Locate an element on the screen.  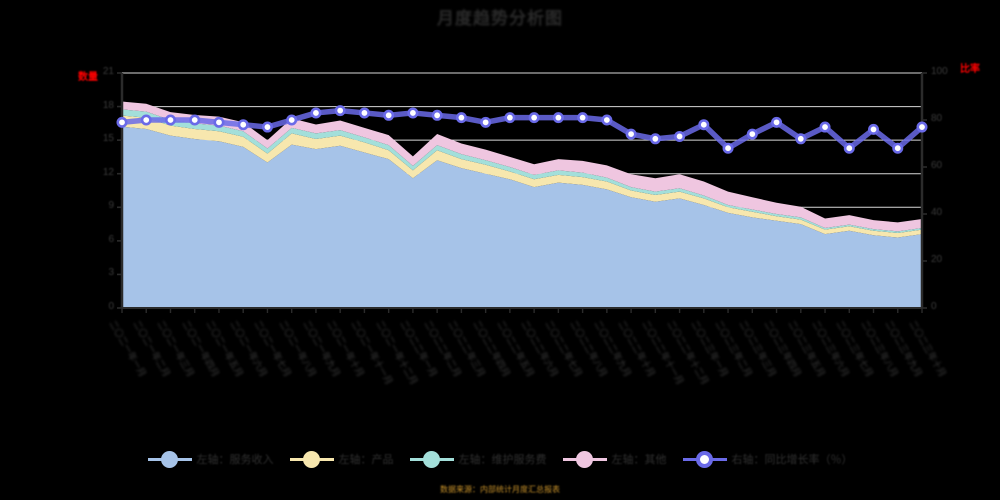
left-tick-label: 0 is located at coordinates (111, 306).